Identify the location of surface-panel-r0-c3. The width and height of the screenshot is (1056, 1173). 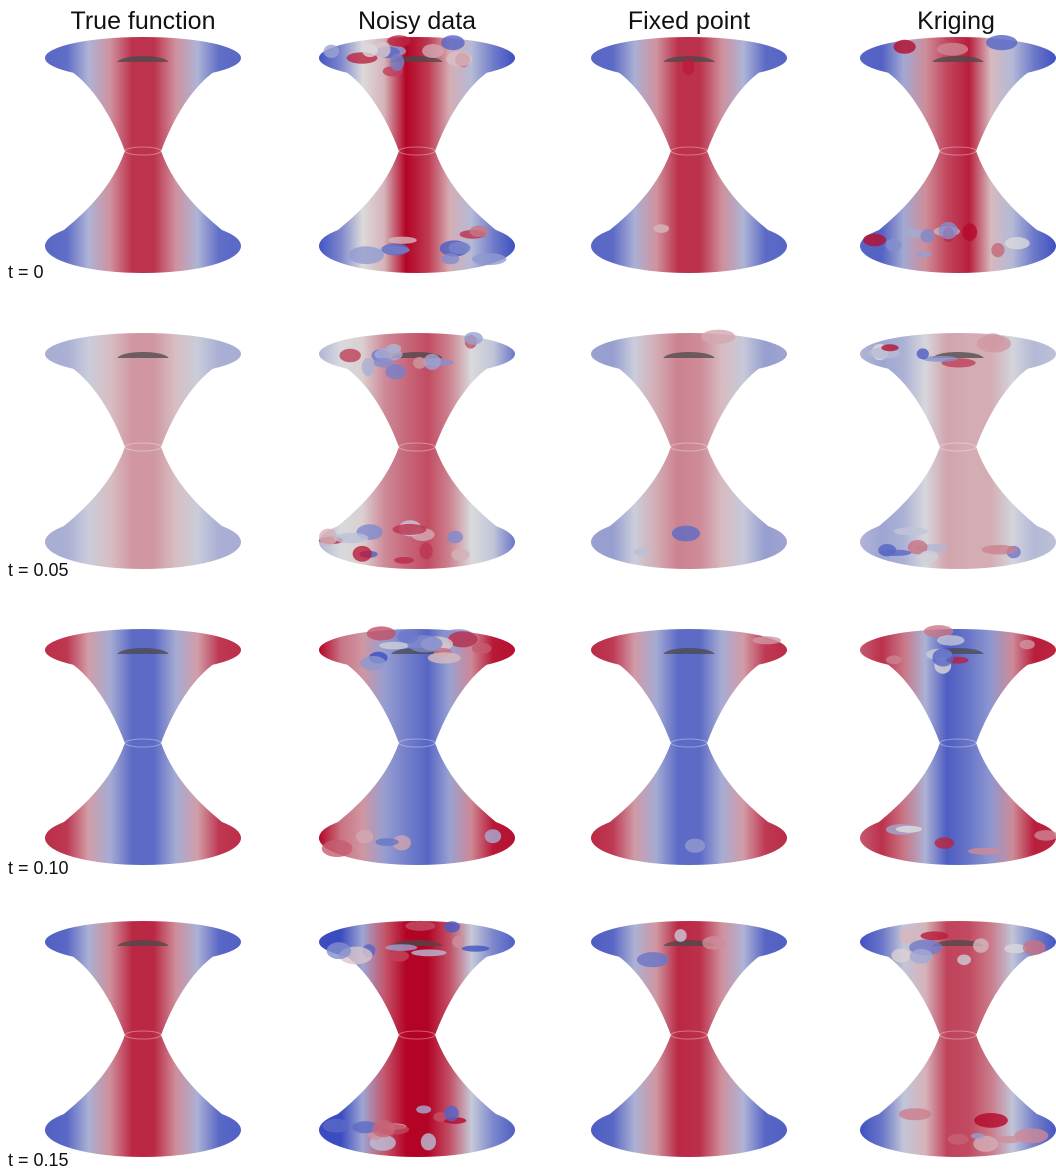
(958, 154).